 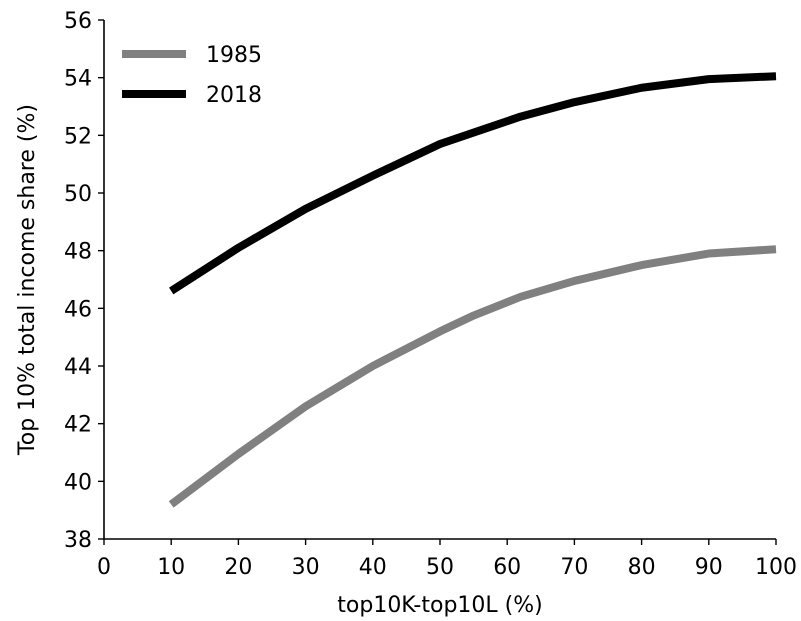 I want to click on y-tick-label: 44, so click(x=78, y=367).